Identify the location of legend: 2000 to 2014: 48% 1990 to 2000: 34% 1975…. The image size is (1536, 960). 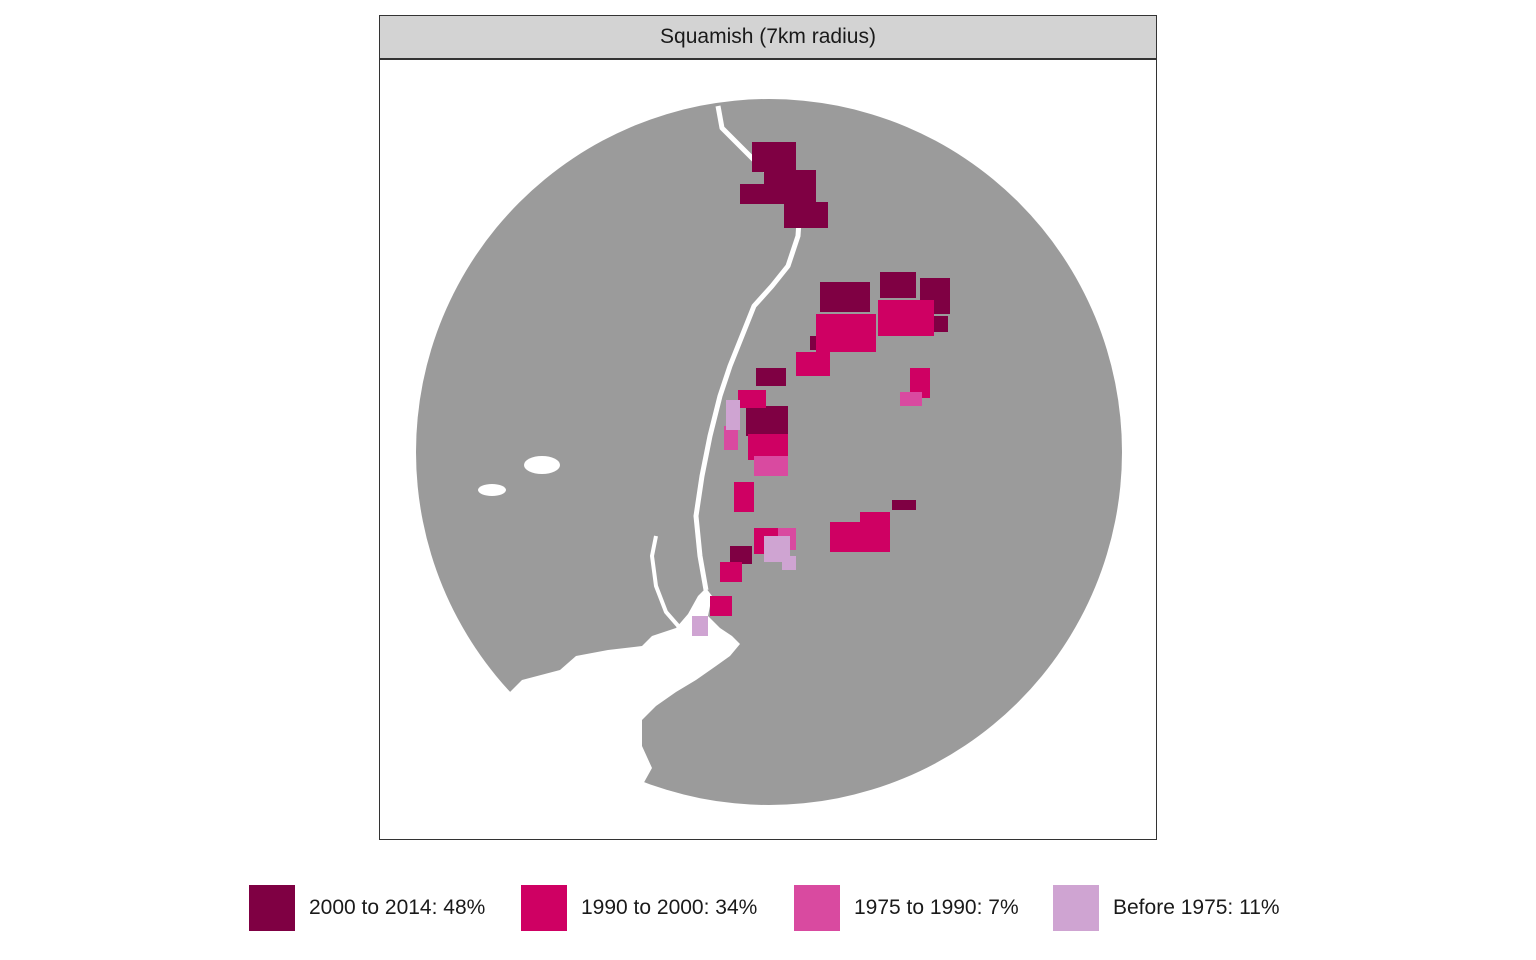
(768, 908).